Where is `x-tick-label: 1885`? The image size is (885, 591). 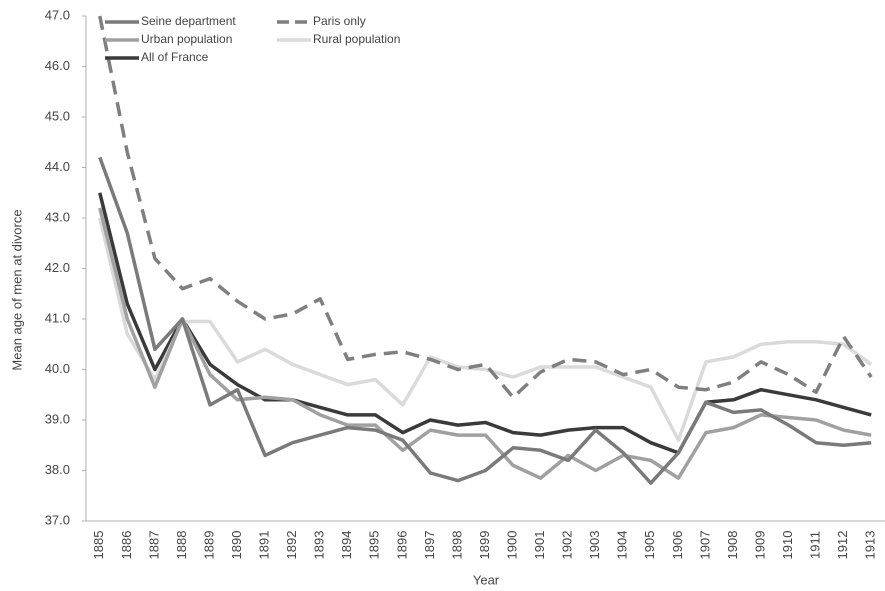
x-tick-label: 1885 is located at coordinates (98, 545).